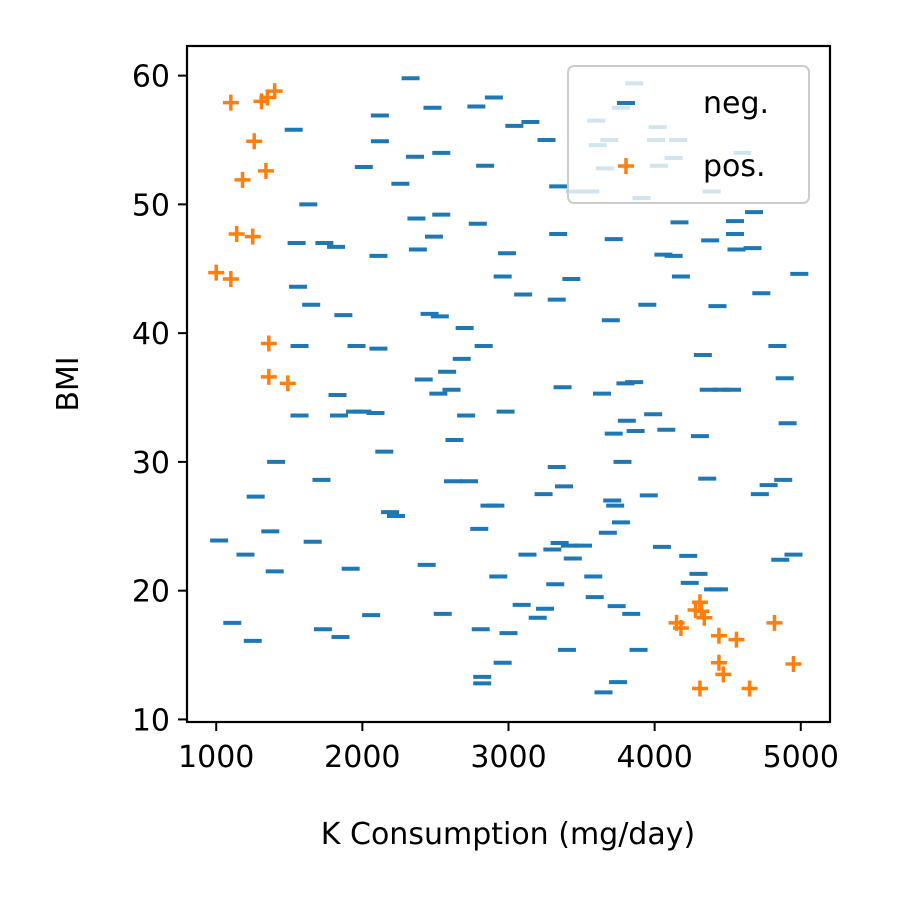 This screenshot has height=900, width=900. I want to click on legend: neg. pos., so click(688, 134).